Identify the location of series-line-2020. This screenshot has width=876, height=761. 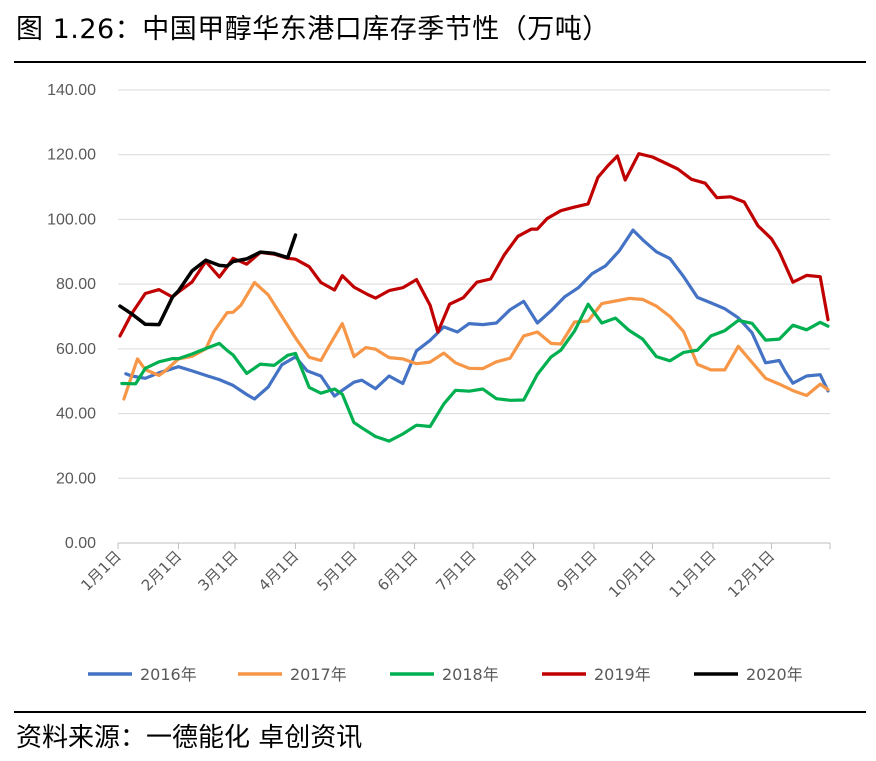
(208, 280).